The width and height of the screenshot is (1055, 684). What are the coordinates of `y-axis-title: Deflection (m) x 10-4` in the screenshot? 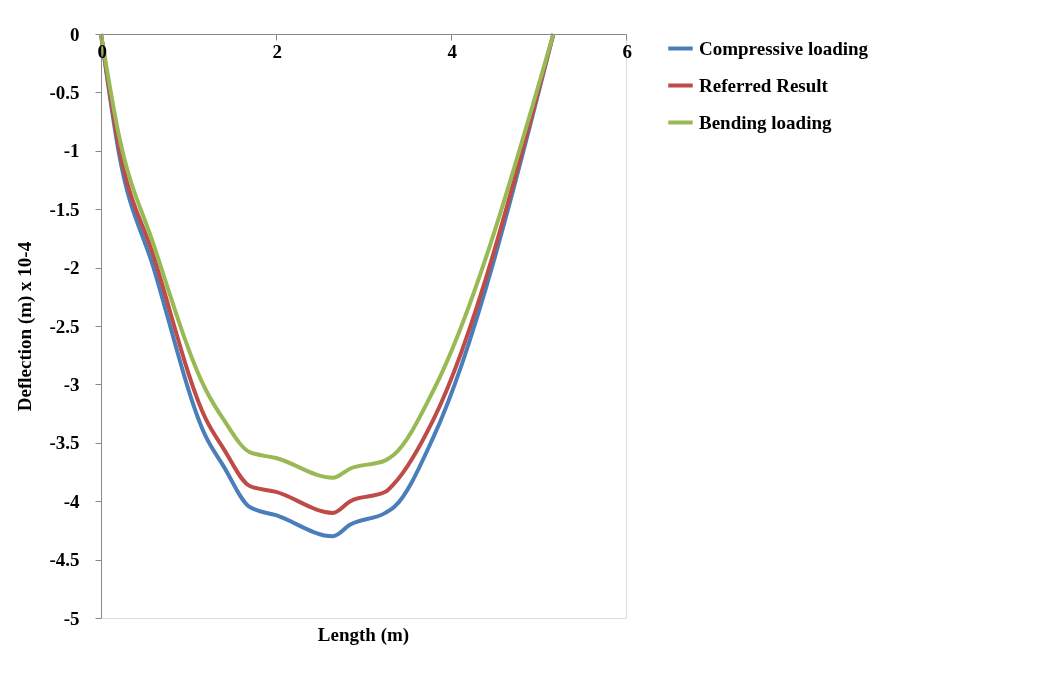 It's located at (25, 326).